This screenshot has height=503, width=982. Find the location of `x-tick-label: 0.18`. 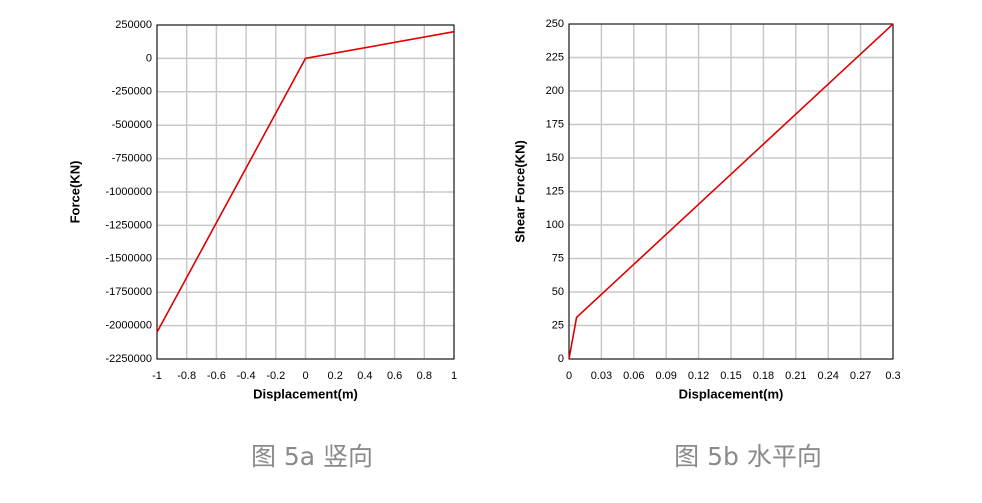

x-tick-label: 0.18 is located at coordinates (763, 376).